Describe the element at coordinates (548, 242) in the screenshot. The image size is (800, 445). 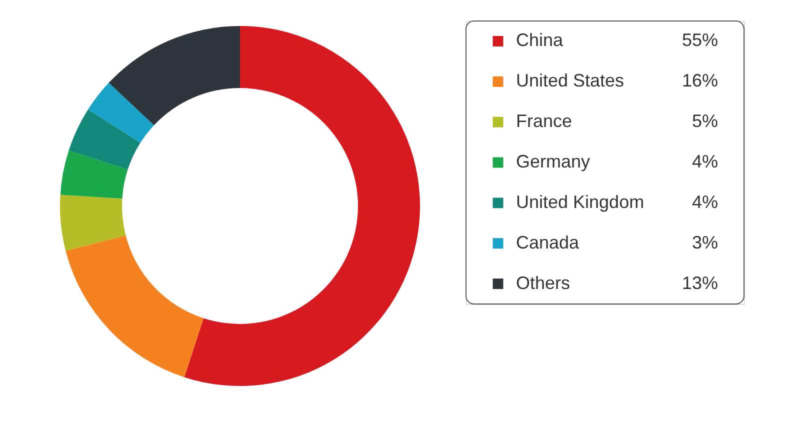
I see `legend-label: Canada` at that location.